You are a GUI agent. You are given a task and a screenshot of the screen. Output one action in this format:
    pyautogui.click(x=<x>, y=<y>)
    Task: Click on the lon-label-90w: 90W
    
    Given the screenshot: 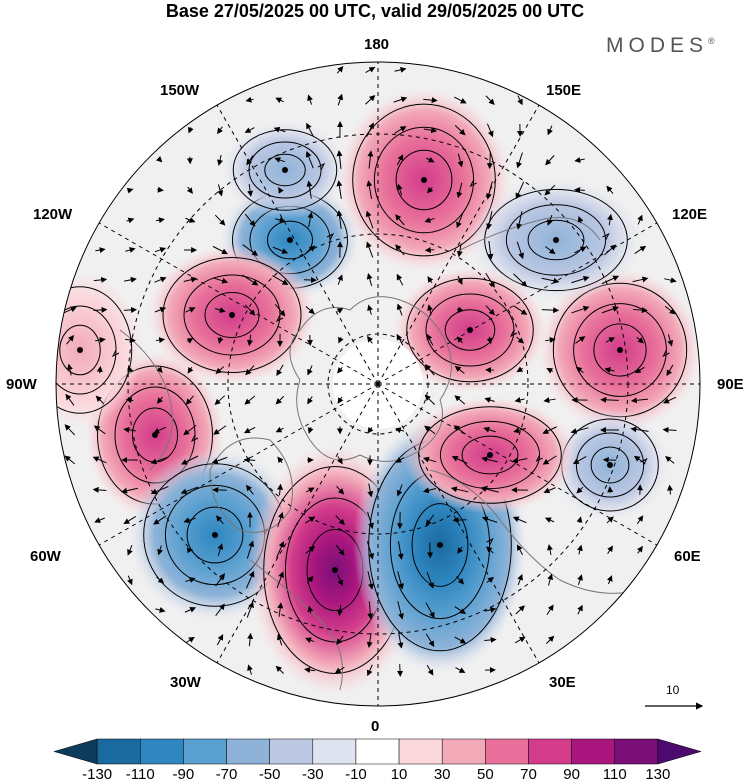 What is the action you would take?
    pyautogui.click(x=21, y=384)
    